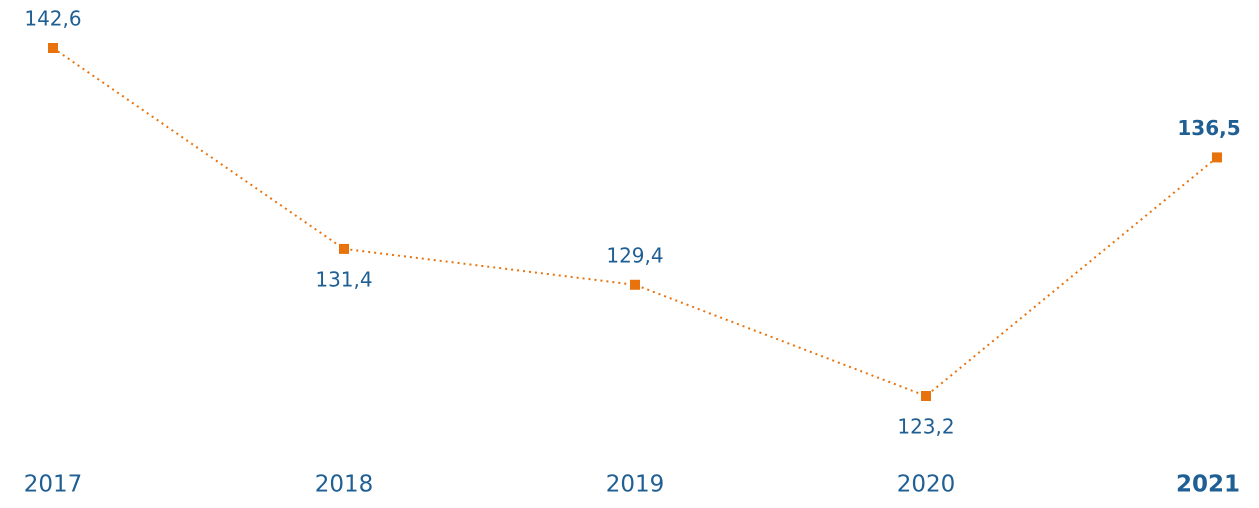 The width and height of the screenshot is (1259, 508). Describe the element at coordinates (1208, 128) in the screenshot. I see `value-label: 136,5` at that location.